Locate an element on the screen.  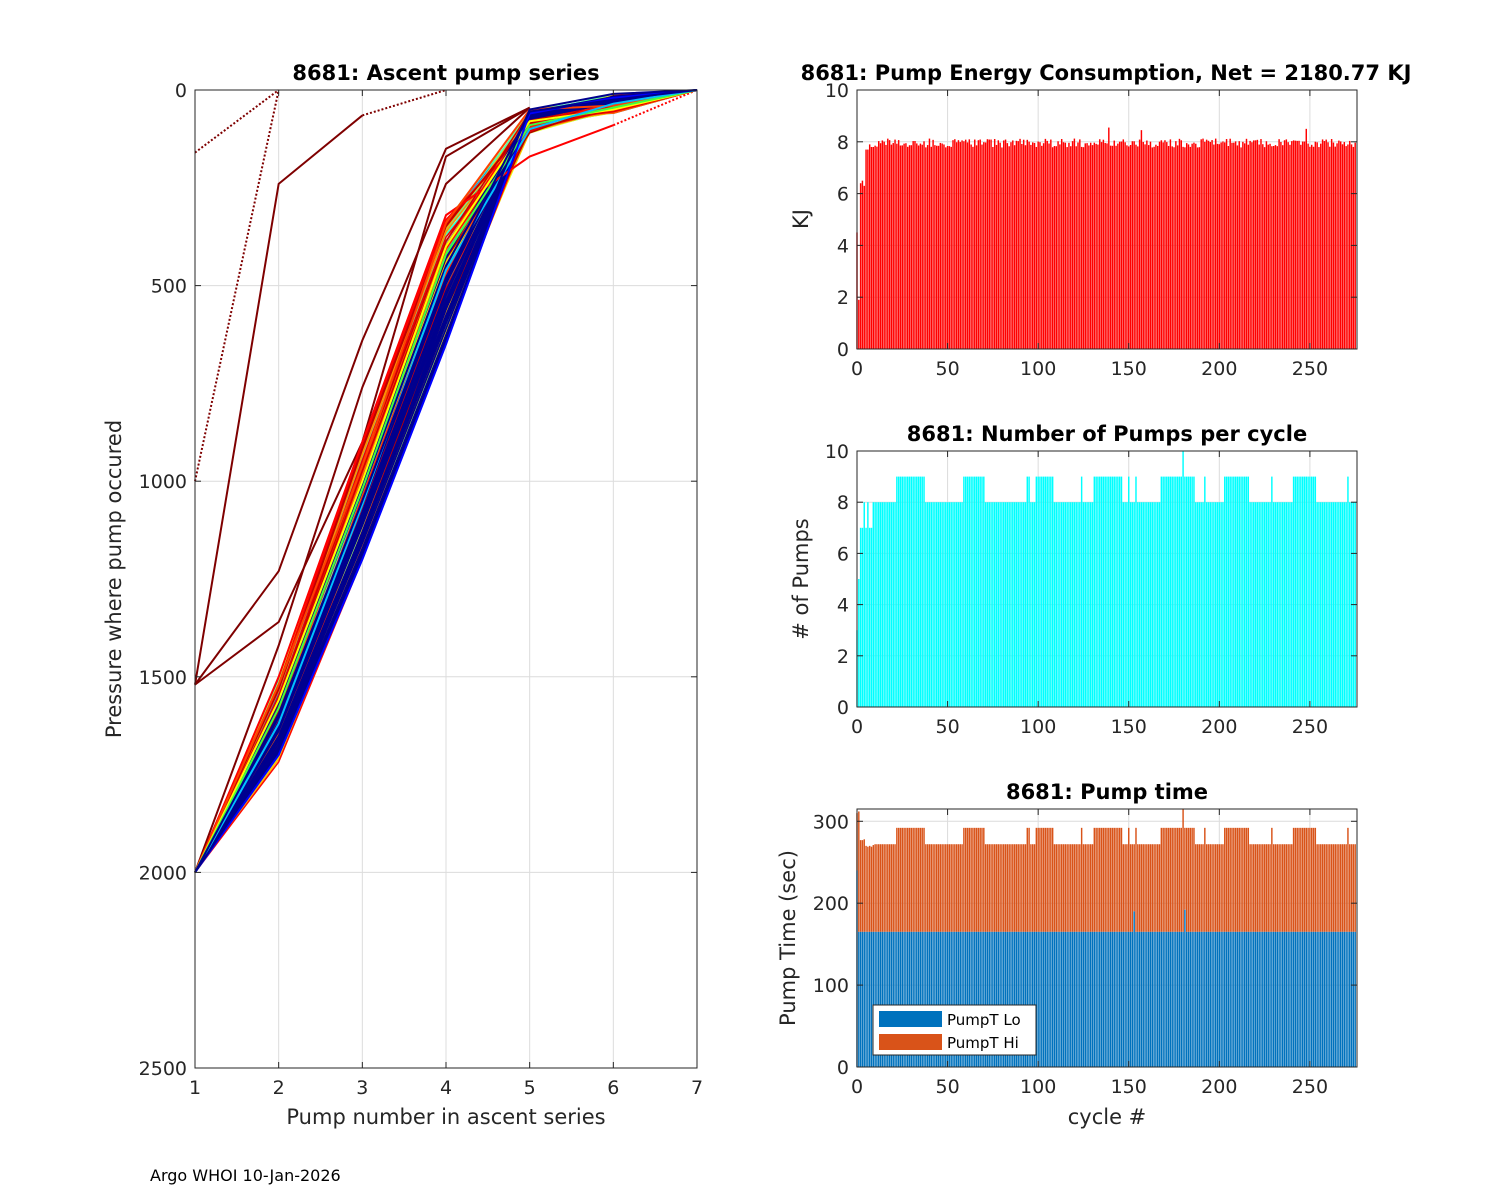
npumps-ytick-label: 8 is located at coordinates (843, 503).